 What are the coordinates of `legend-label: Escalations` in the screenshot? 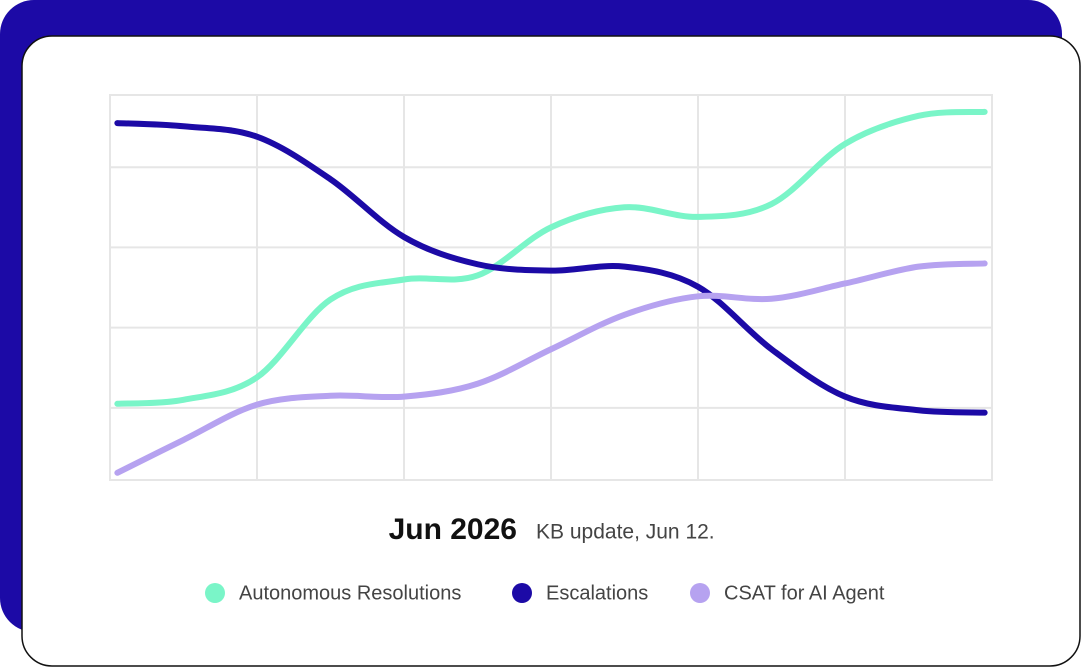 It's located at (597, 593).